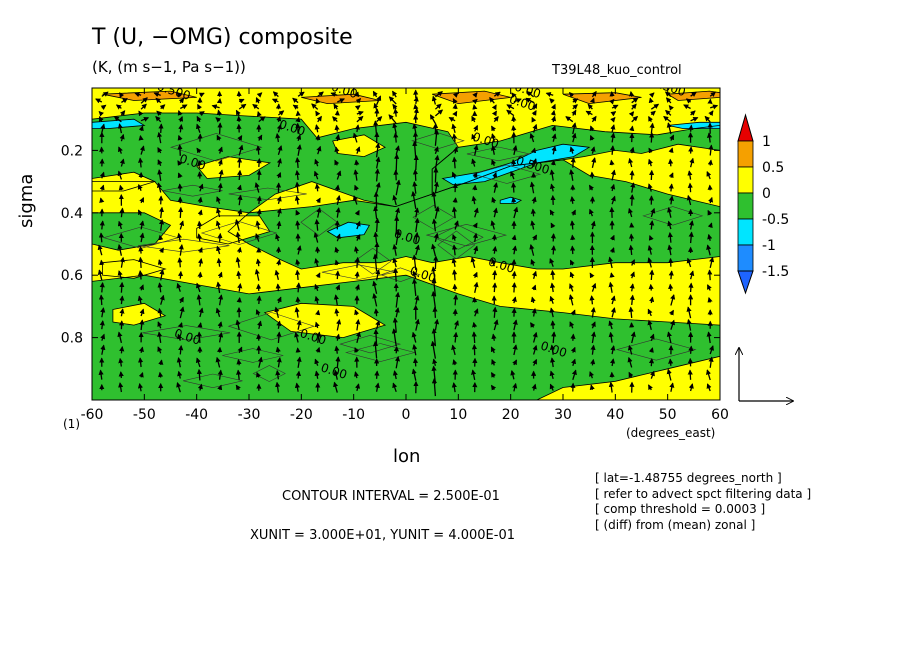  What do you see at coordinates (680, 509) in the screenshot?
I see `note-threshold: [ comp threshold = 0.0003 ]` at bounding box center [680, 509].